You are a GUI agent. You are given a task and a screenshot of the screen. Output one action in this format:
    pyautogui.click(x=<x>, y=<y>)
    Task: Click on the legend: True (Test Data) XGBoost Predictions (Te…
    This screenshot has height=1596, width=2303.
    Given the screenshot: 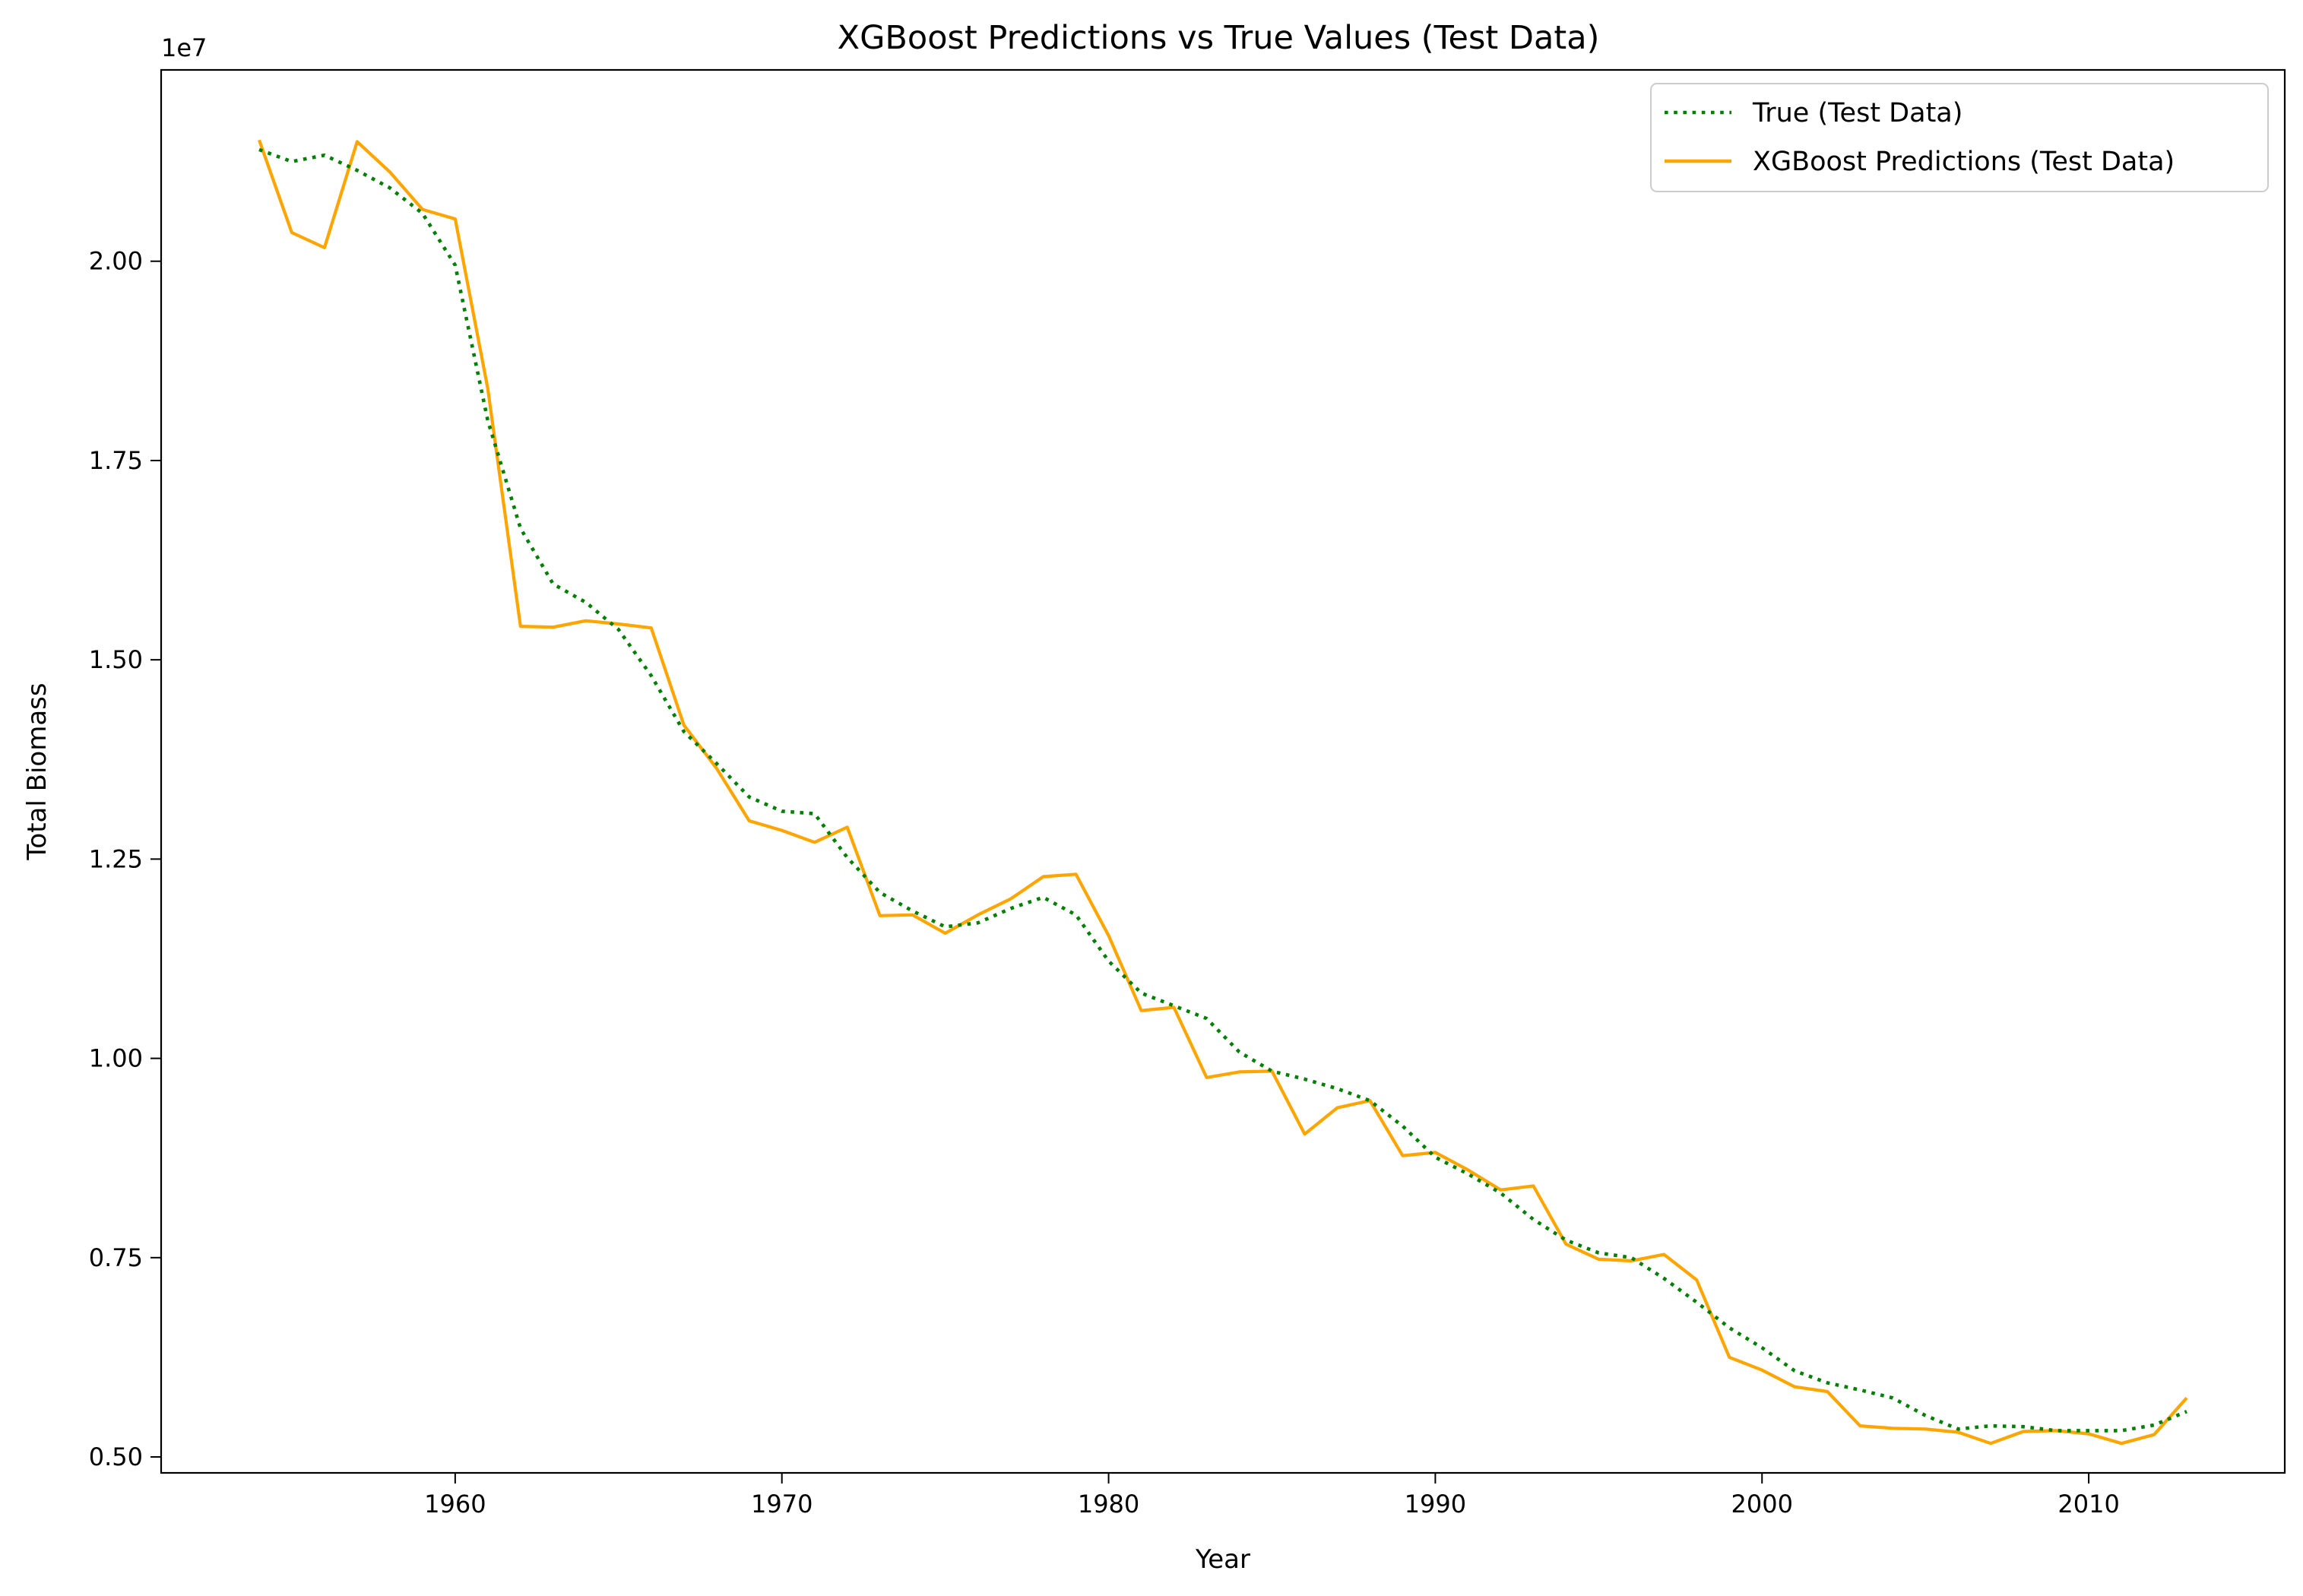 What is the action you would take?
    pyautogui.click(x=1959, y=137)
    